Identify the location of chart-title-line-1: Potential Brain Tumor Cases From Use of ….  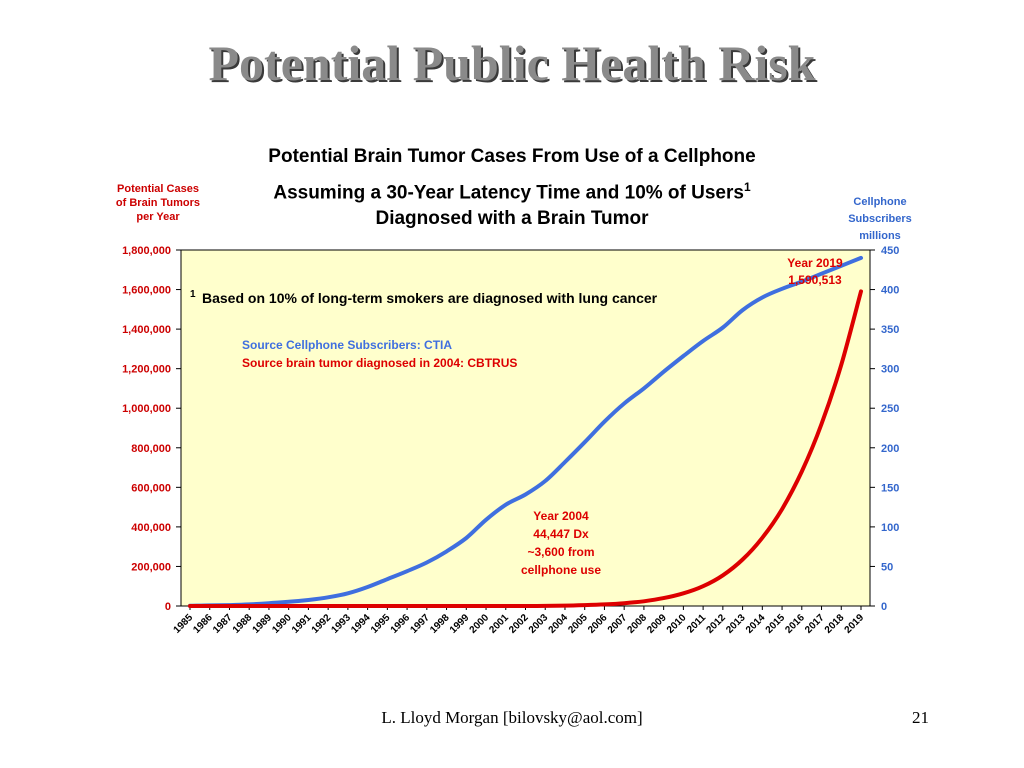
(512, 156).